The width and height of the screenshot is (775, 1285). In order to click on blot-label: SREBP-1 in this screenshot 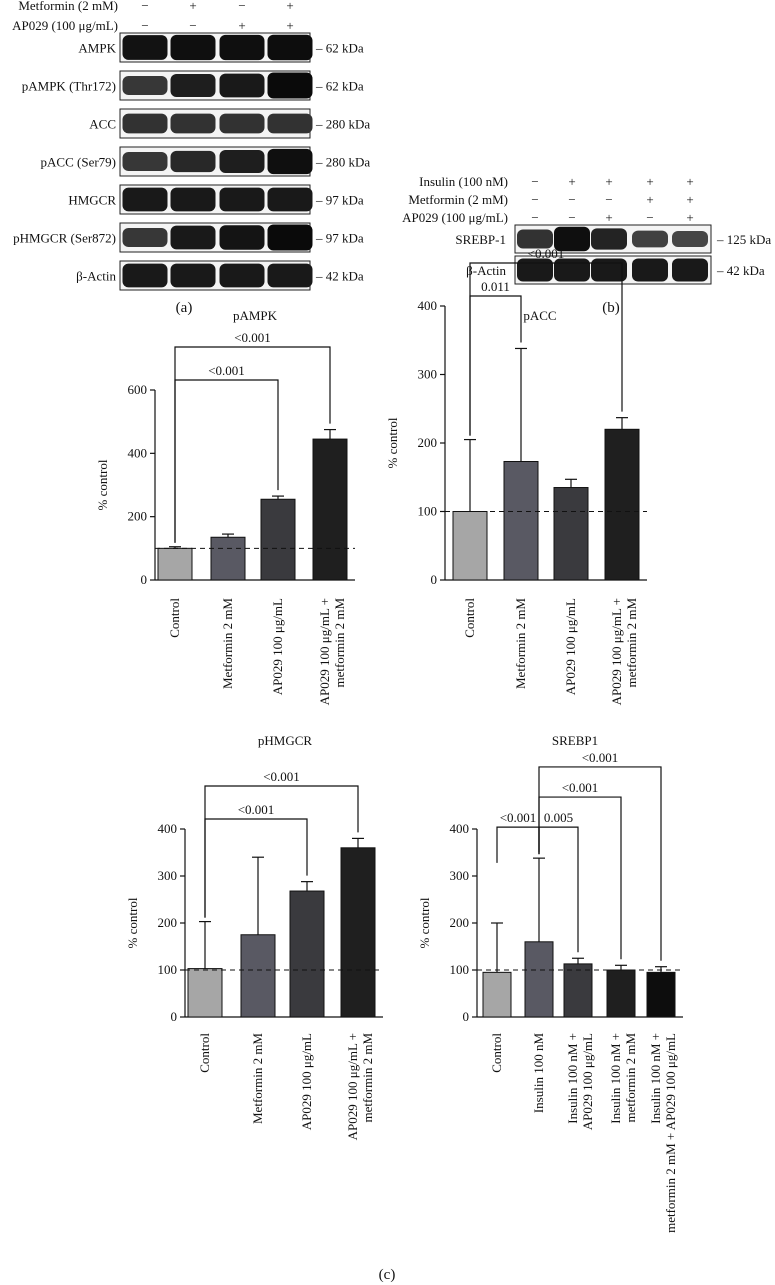, I will do `click(480, 239)`.